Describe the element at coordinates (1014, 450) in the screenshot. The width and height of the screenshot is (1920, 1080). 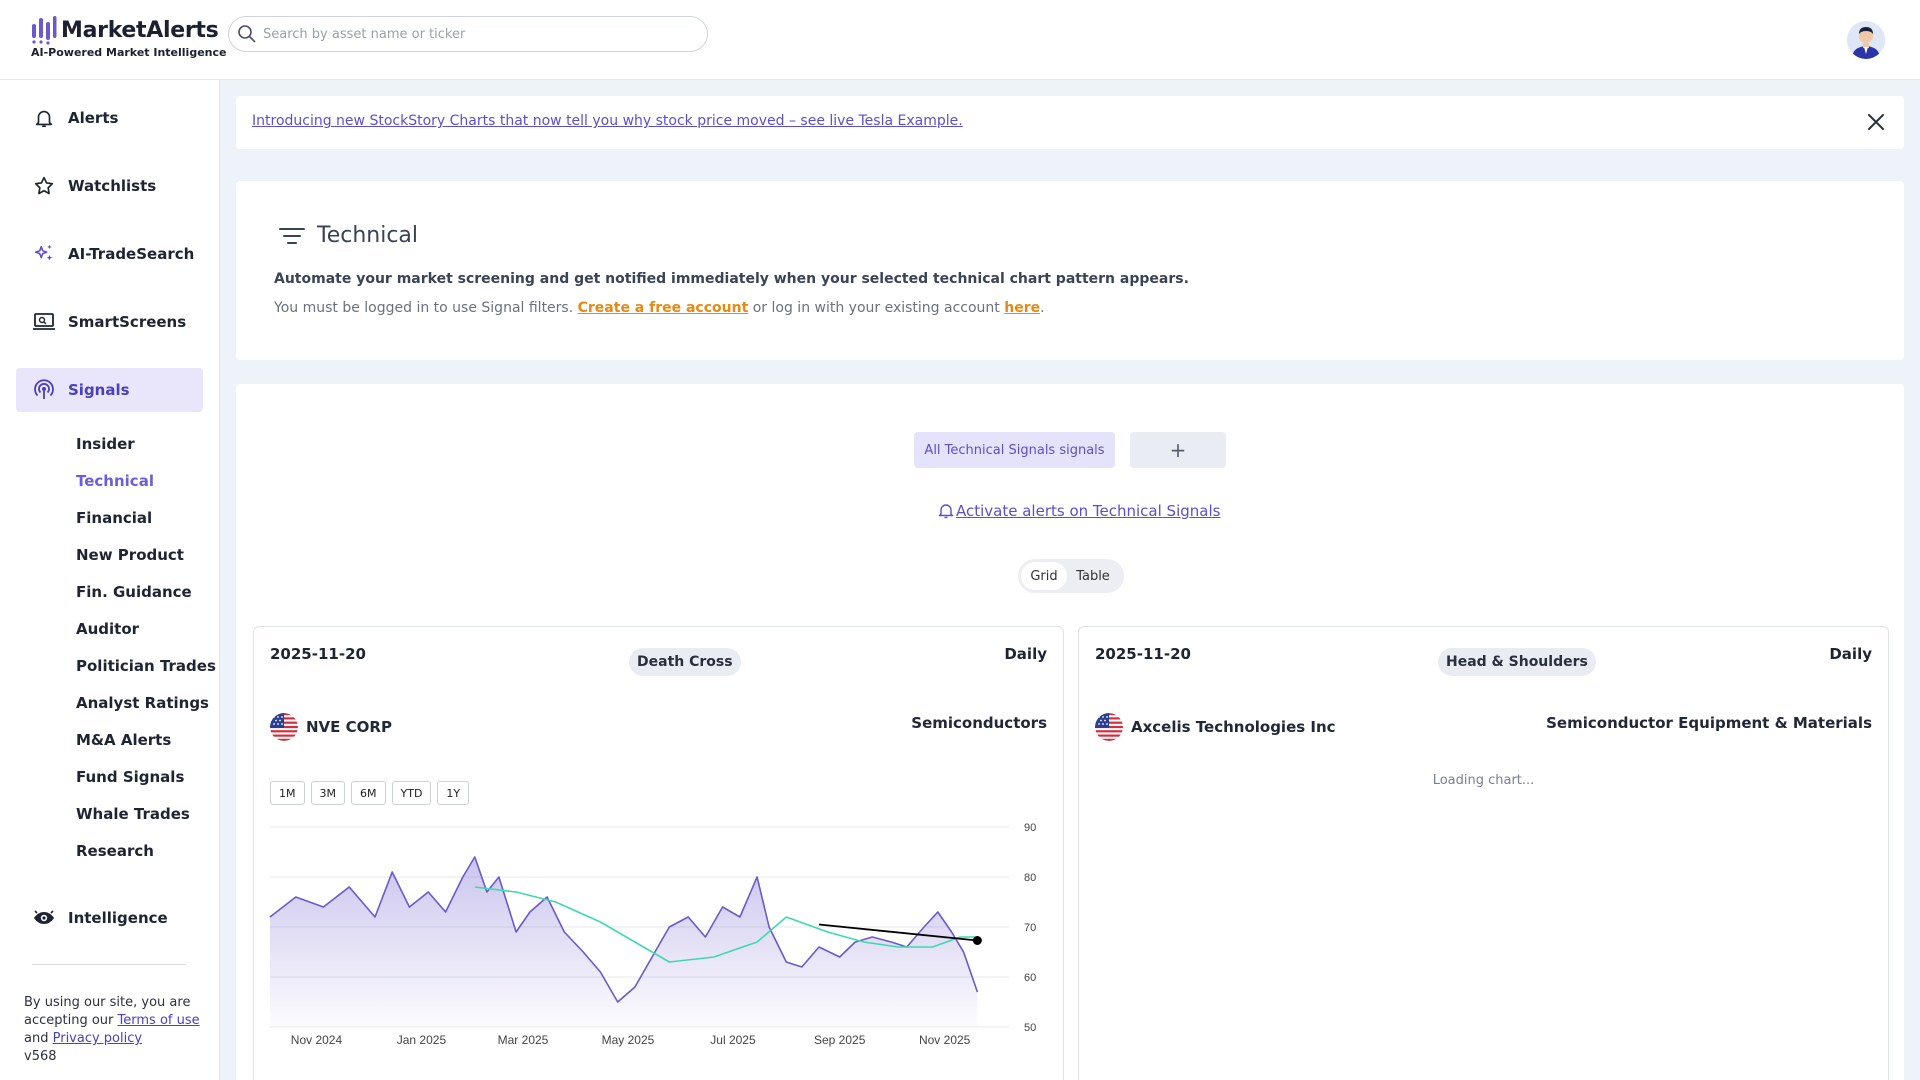
I see `all-signals-tab: All Technical Signals signals` at that location.